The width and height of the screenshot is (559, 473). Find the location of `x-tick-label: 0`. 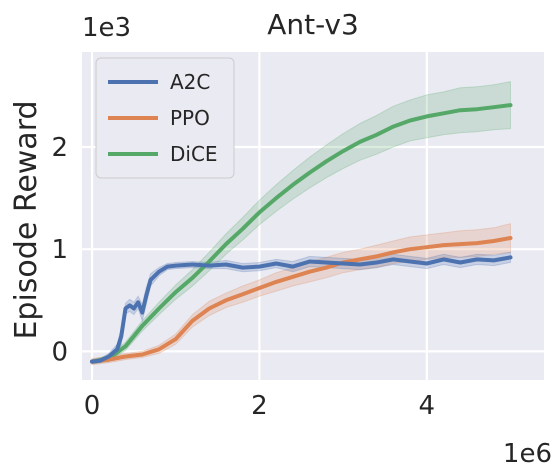

x-tick-label: 0 is located at coordinates (92, 406).